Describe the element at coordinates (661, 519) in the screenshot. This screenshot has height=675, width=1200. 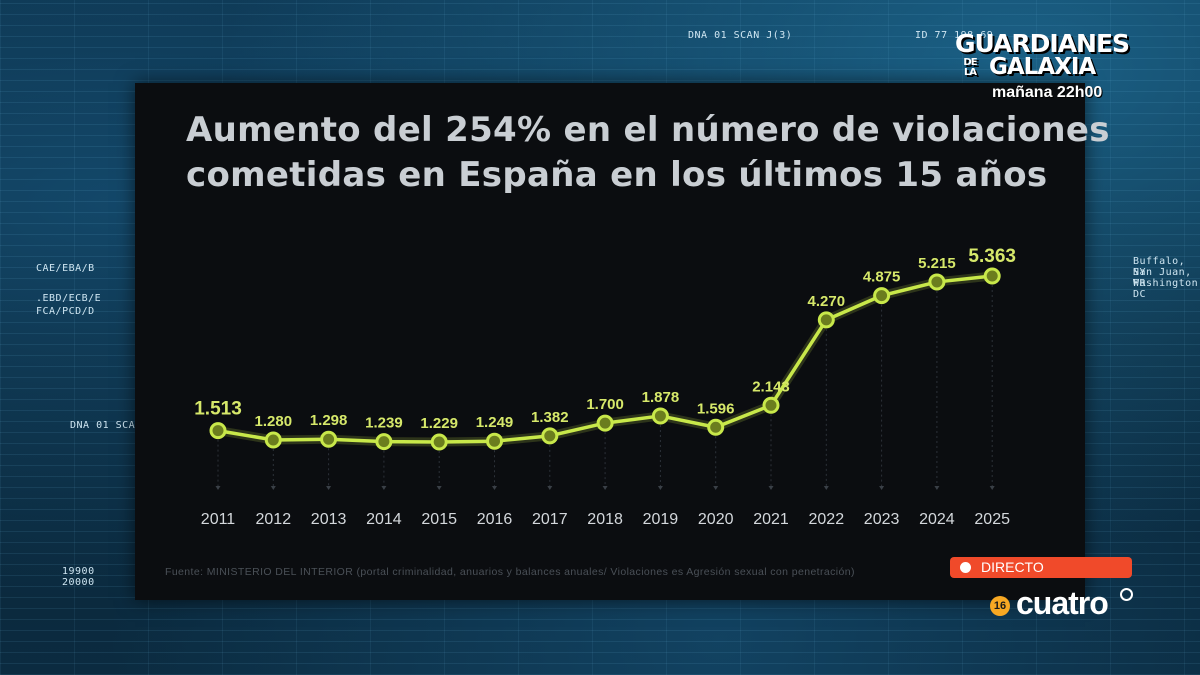
I see `x-tick-label: 2019` at that location.